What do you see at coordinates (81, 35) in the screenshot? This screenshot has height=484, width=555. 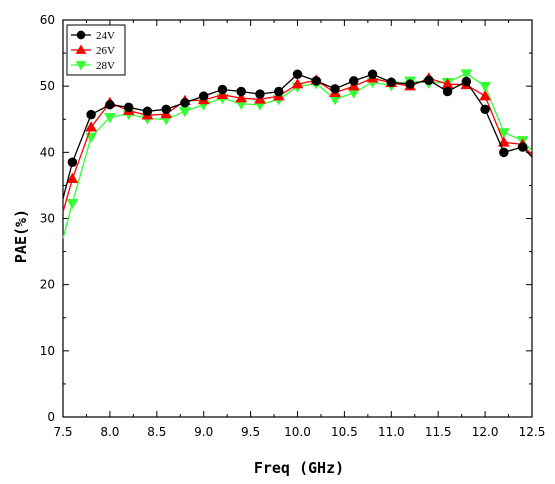 I see `legend-marker-24v` at bounding box center [81, 35].